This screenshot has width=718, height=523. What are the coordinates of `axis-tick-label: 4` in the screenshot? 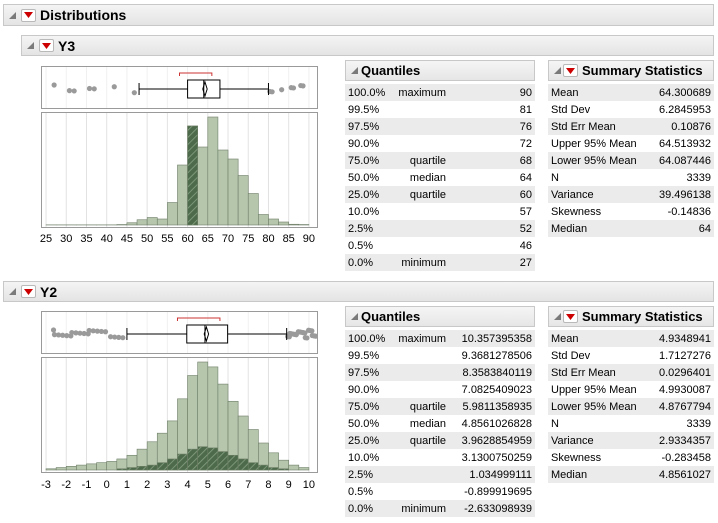 It's located at (187, 485).